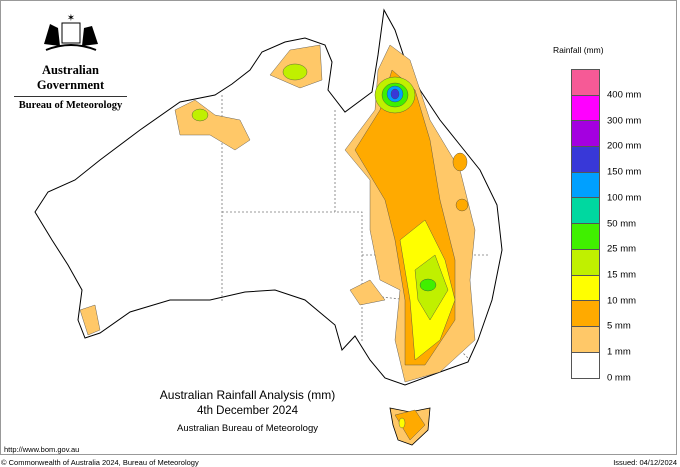 The image size is (680, 467). What do you see at coordinates (622, 223) in the screenshot?
I see `legend-label: 50 mm` at bounding box center [622, 223].